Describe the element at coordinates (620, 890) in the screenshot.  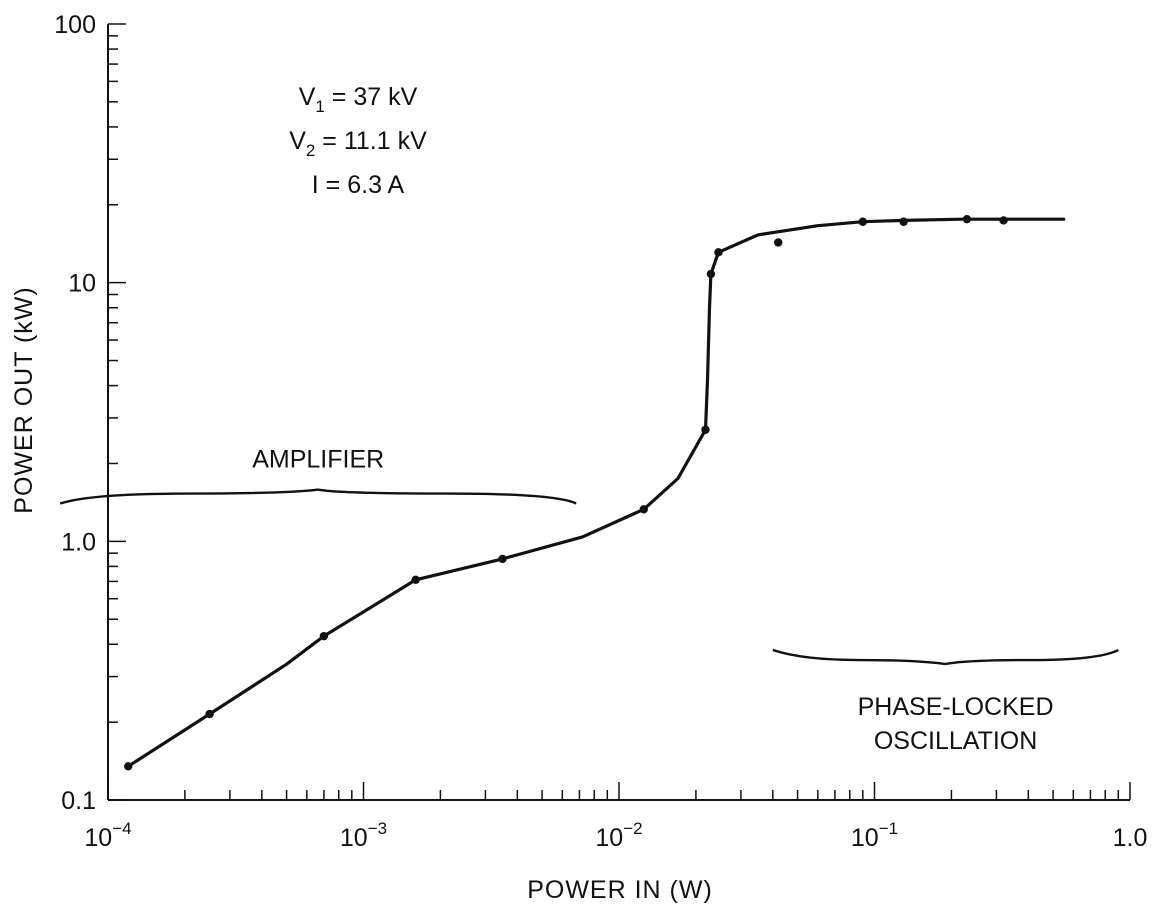
I see `x-axis-title: POWER IN (W)` at that location.